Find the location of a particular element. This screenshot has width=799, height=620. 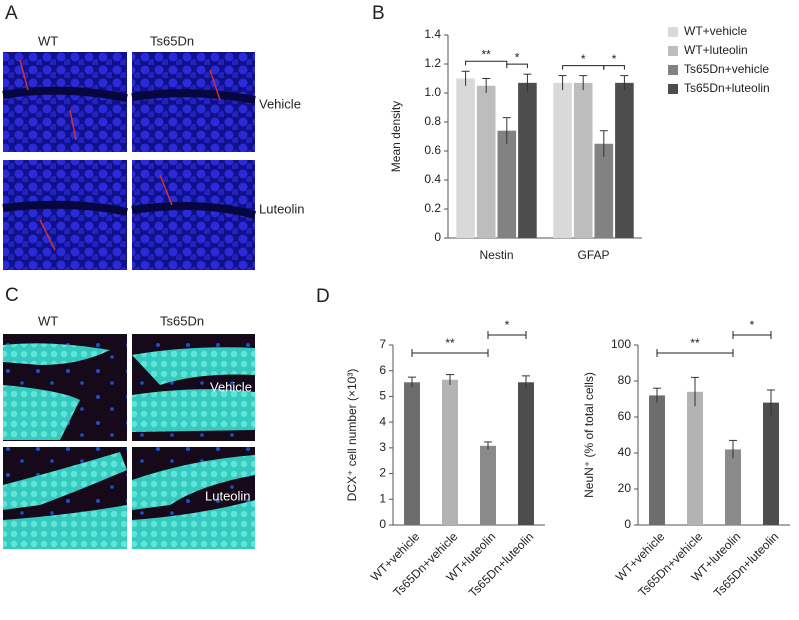

y-tick-label: 6 is located at coordinates (382, 370).